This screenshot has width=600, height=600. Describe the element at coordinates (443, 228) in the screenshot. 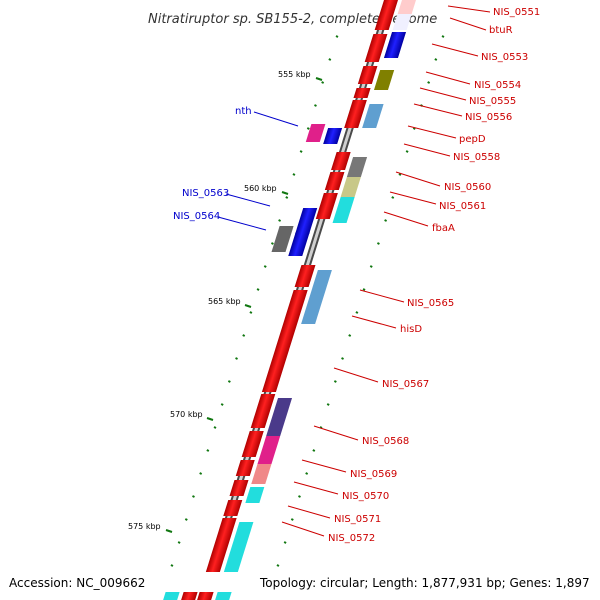

I see `gene-label: fbaA` at that location.